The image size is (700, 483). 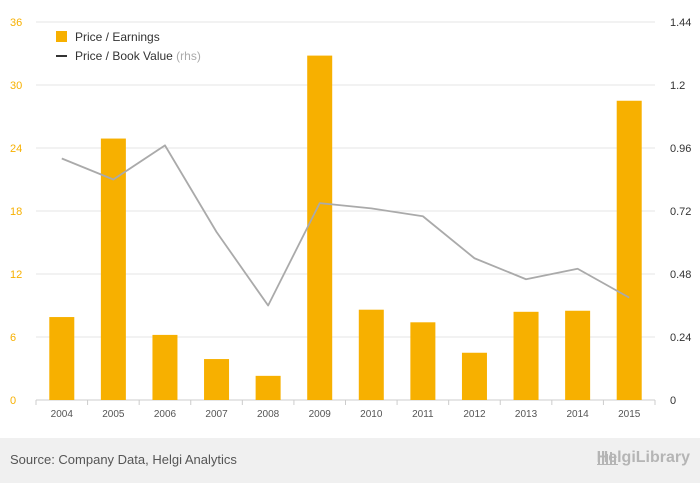 I want to click on left-tick-label: 30, so click(x=16, y=86).